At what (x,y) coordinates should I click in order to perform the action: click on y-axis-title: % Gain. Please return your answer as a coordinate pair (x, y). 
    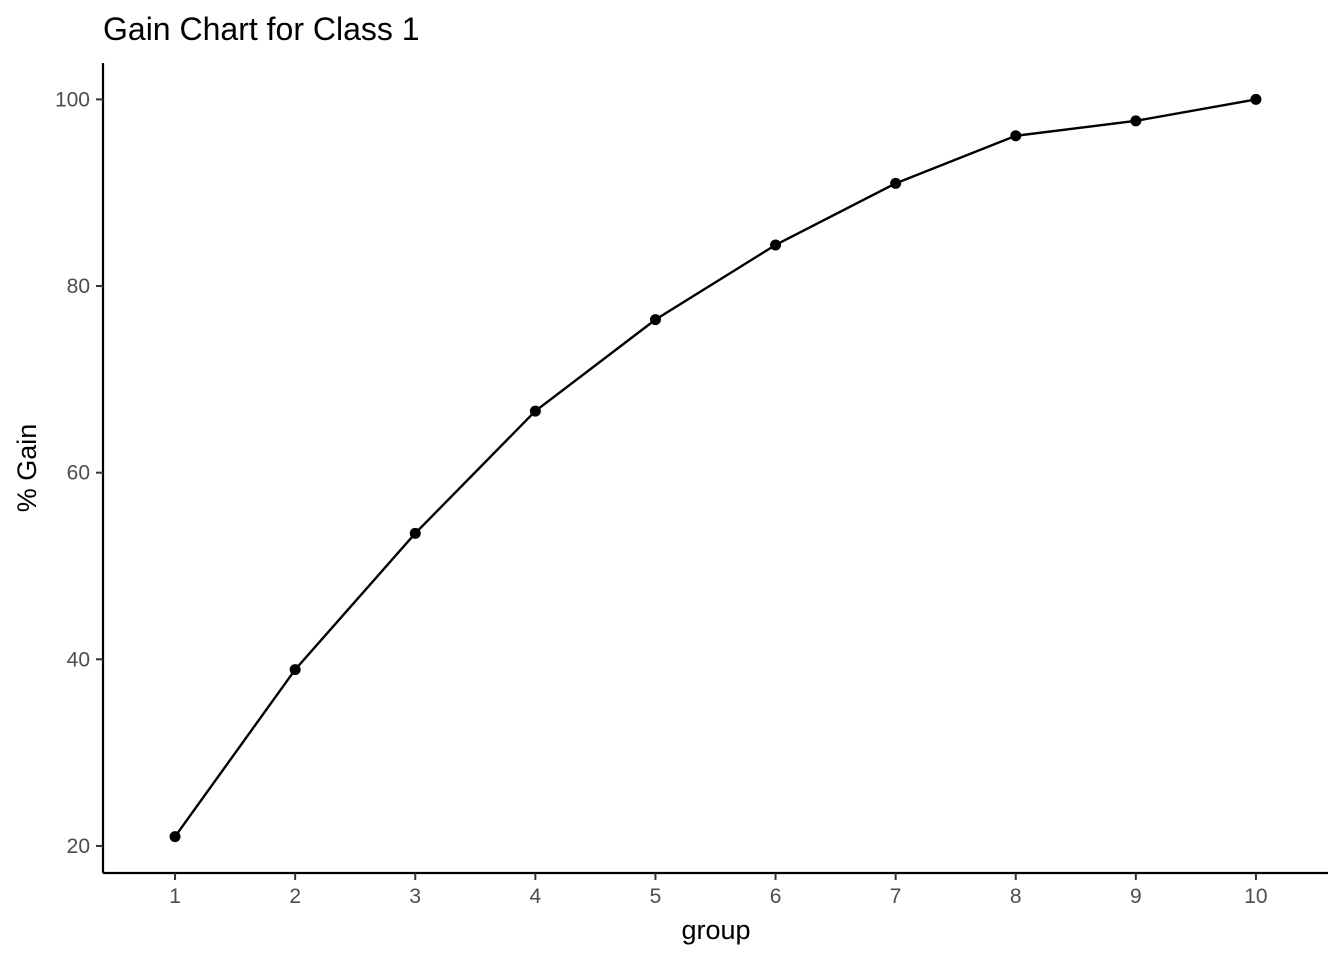
    Looking at the image, I should click on (27, 468).